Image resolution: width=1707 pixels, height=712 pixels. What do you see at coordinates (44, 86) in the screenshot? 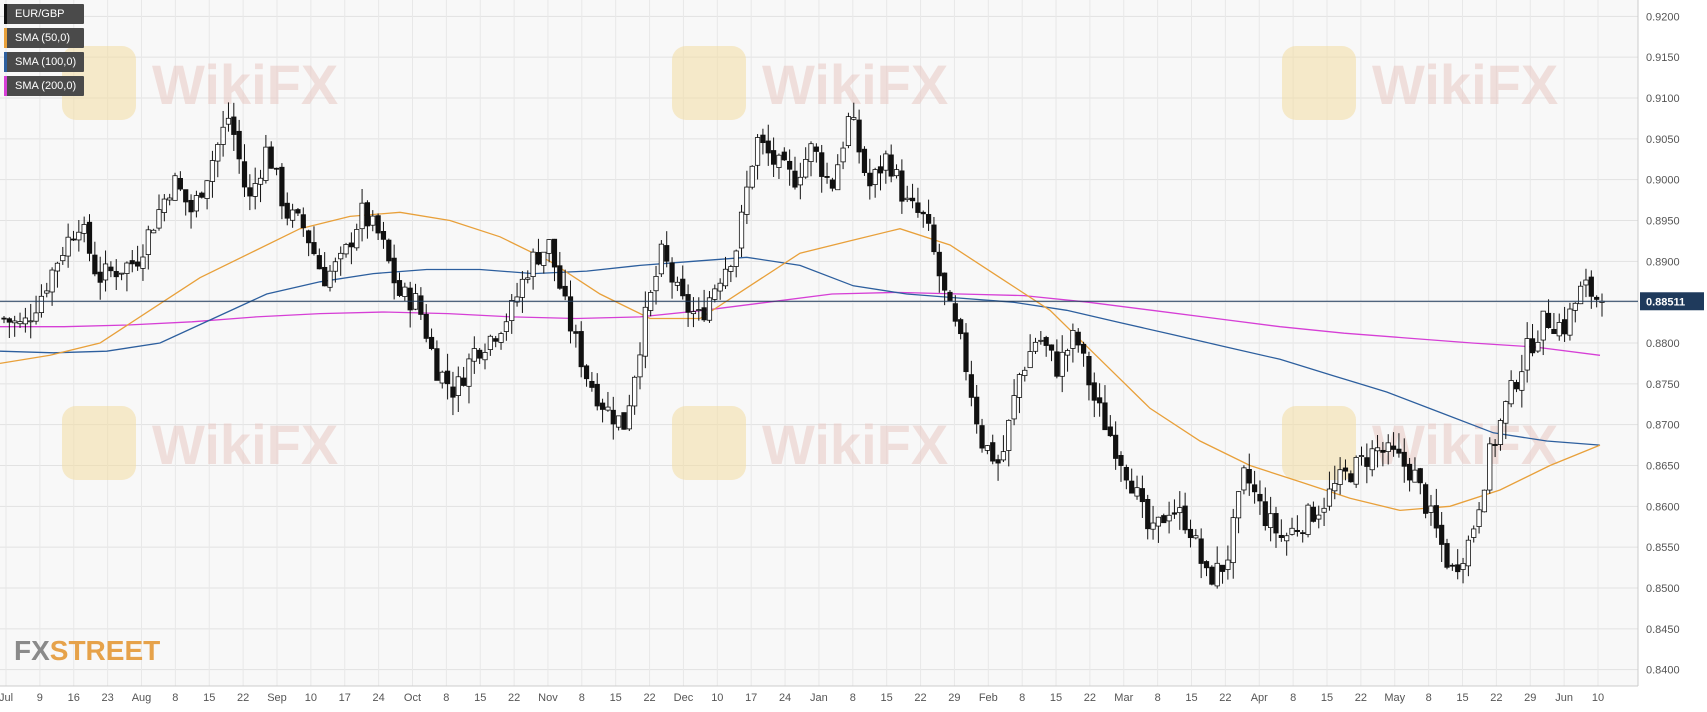
I see `legend-item-sma-200: SMA (200,0)` at bounding box center [44, 86].